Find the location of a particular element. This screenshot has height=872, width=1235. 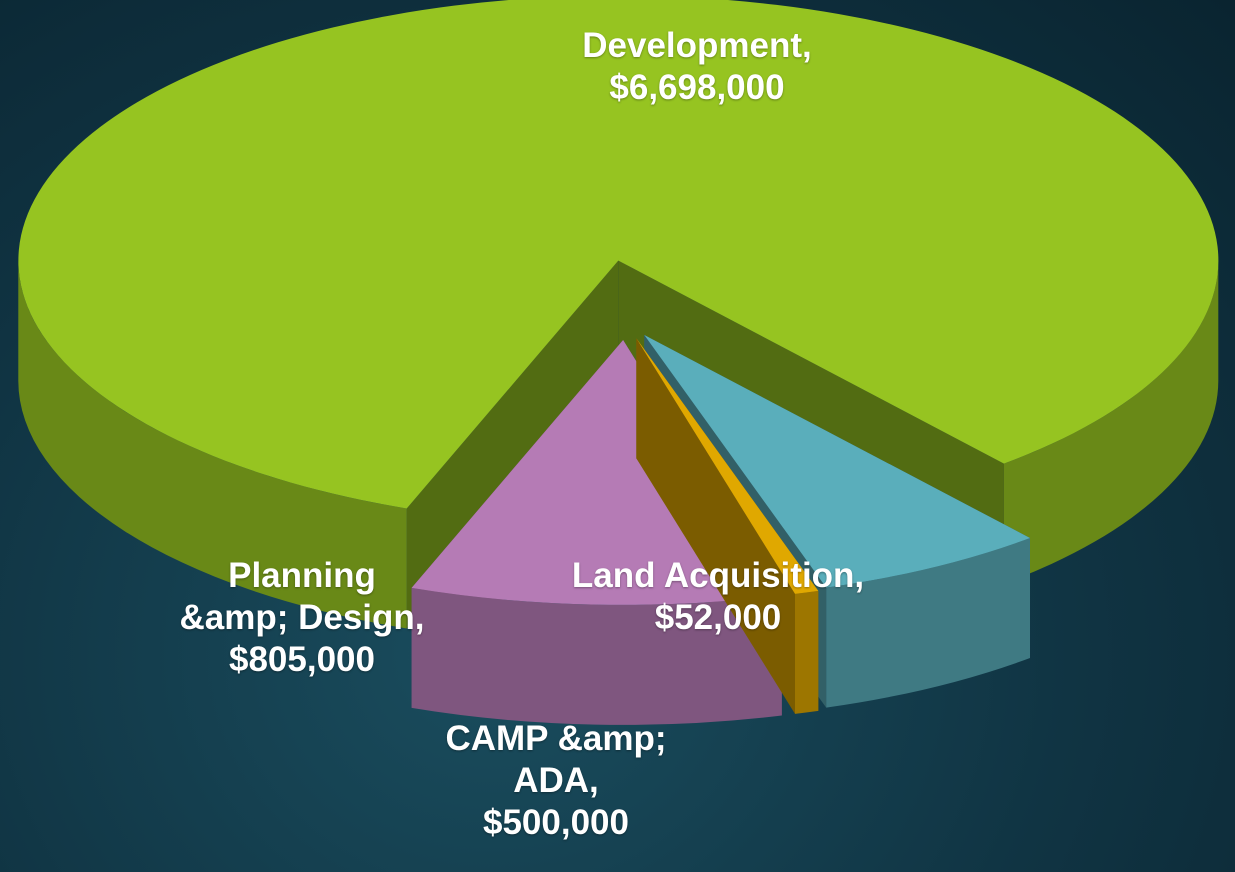

category-label: CAMP &amp; ADA, is located at coordinates (556, 759).